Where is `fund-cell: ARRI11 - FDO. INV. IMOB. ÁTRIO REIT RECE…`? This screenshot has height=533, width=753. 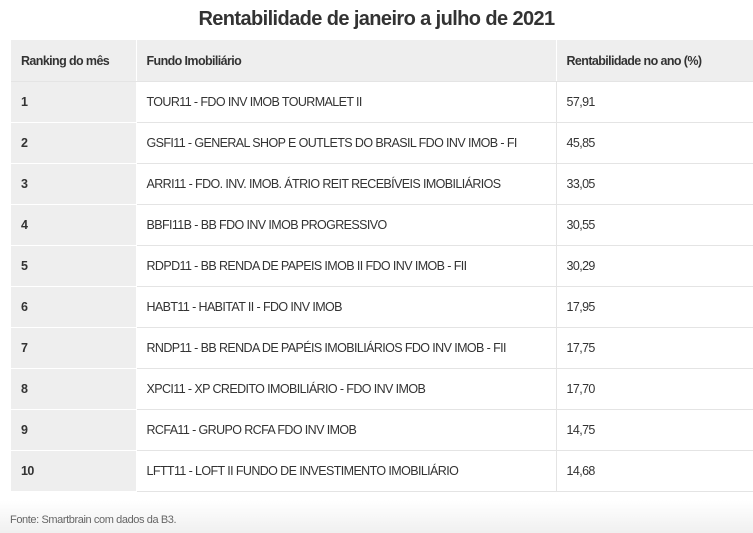 fund-cell: ARRI11 - FDO. INV. IMOB. ÁTRIO REIT RECE… is located at coordinates (346, 184).